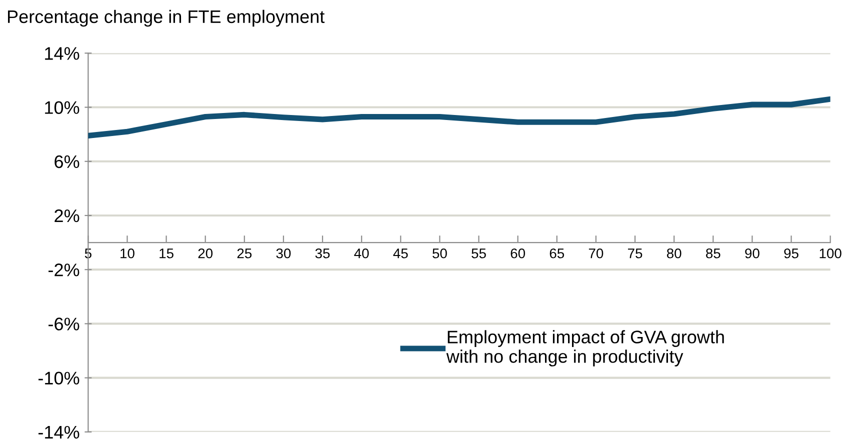 The width and height of the screenshot is (856, 443). What do you see at coordinates (67, 161) in the screenshot?
I see `y-tick-label: 6%` at bounding box center [67, 161].